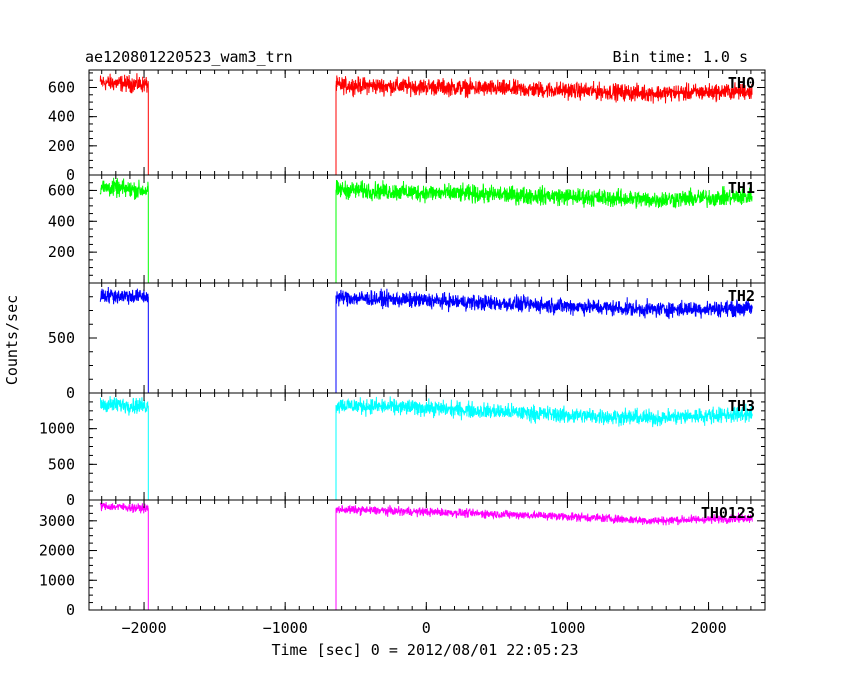 The image size is (850, 680). Describe the element at coordinates (426, 230) in the screenshot. I see `series-line-th1` at that location.